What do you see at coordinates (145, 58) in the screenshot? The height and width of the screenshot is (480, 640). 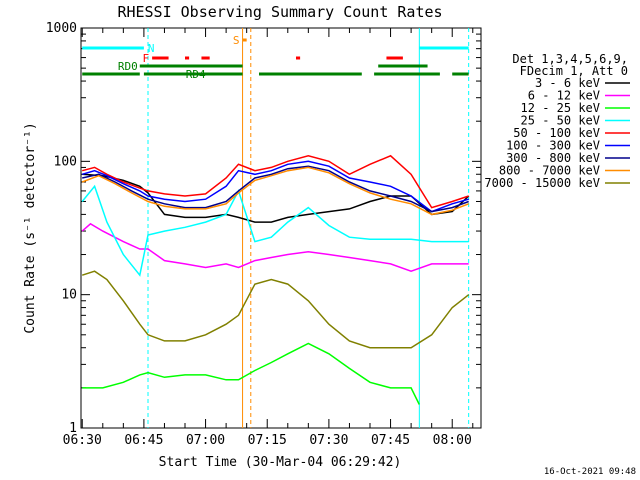 I see `flag-label: F` at bounding box center [145, 58].